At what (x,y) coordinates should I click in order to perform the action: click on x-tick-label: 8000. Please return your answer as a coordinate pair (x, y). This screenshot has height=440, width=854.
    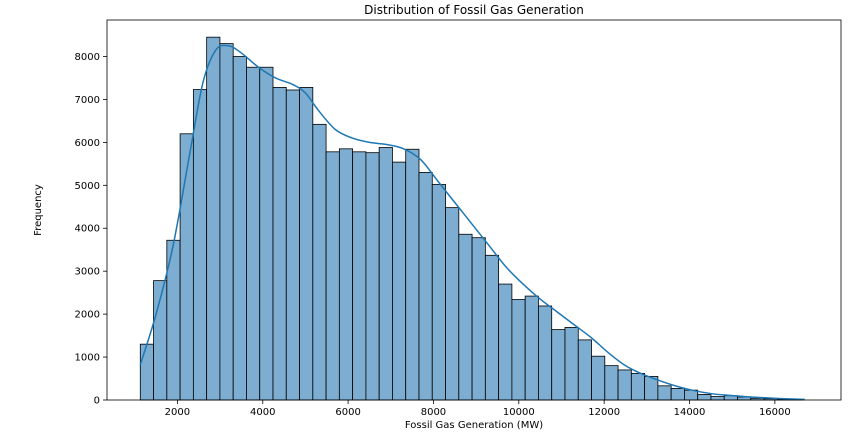
    Looking at the image, I should click on (433, 412).